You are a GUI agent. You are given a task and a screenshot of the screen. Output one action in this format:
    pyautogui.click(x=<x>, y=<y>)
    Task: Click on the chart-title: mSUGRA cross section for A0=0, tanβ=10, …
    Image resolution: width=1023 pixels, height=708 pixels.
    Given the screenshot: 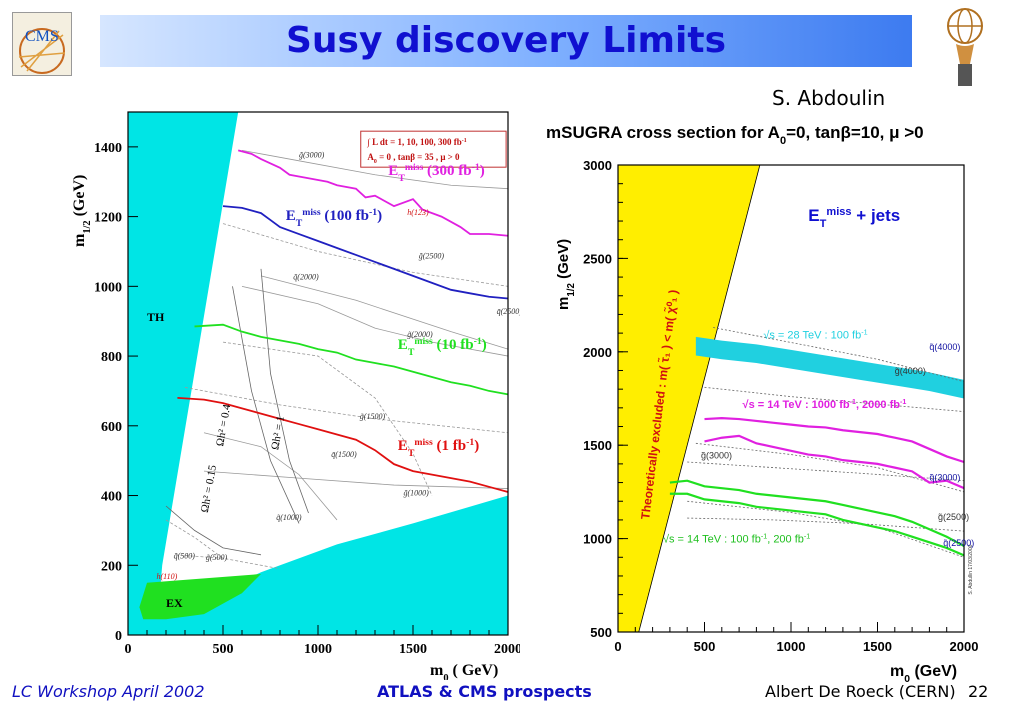 What is the action you would take?
    pyautogui.click(x=735, y=135)
    